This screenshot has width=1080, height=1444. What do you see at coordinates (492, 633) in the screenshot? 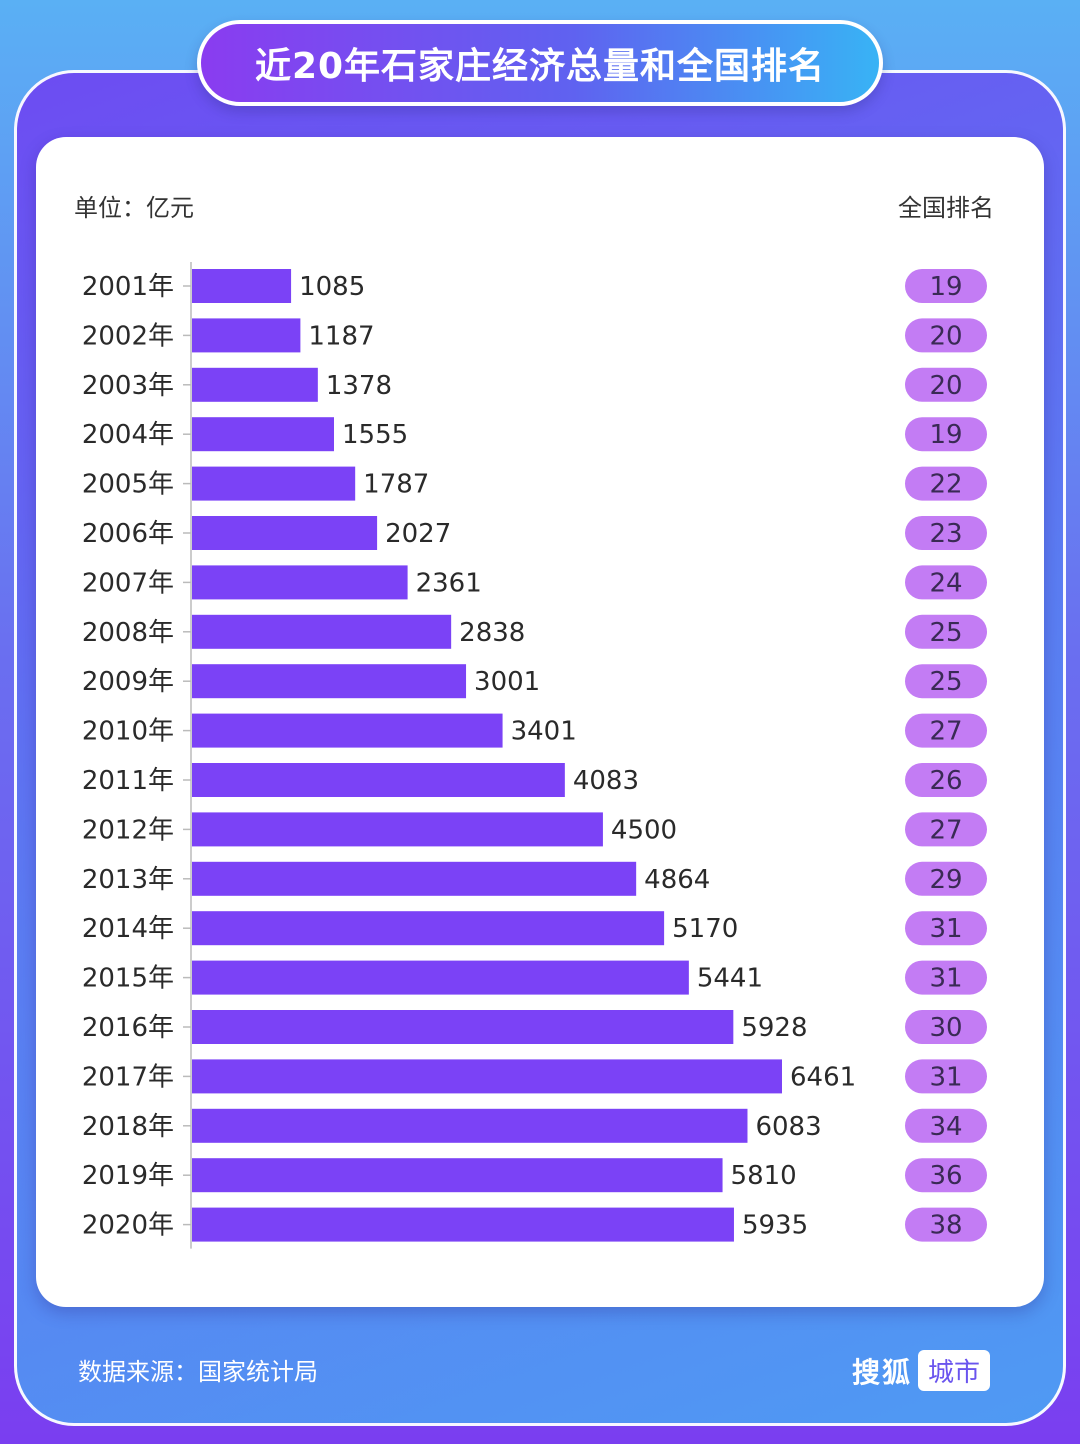
I see `value-label: 2838` at bounding box center [492, 633].